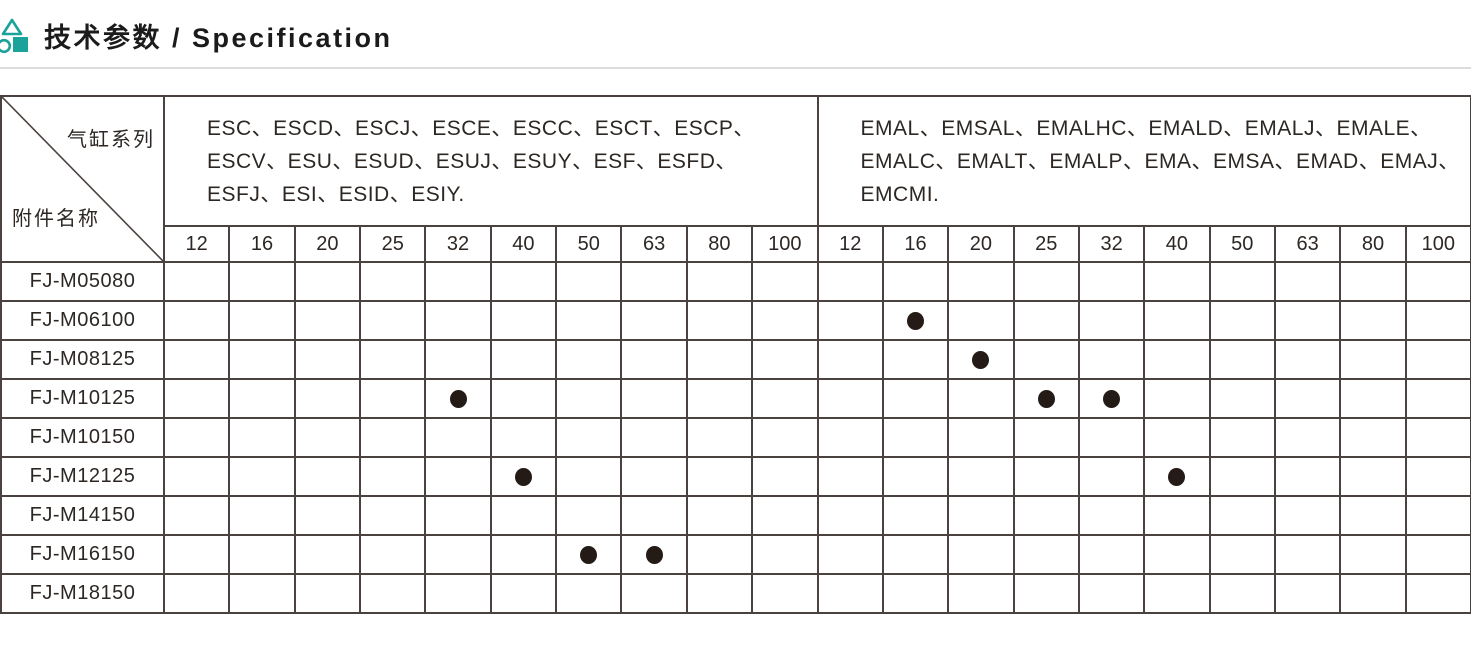 The height and width of the screenshot is (645, 1471). Describe the element at coordinates (735, 437) in the screenshot. I see `table-row: FJ-M10150` at that location.